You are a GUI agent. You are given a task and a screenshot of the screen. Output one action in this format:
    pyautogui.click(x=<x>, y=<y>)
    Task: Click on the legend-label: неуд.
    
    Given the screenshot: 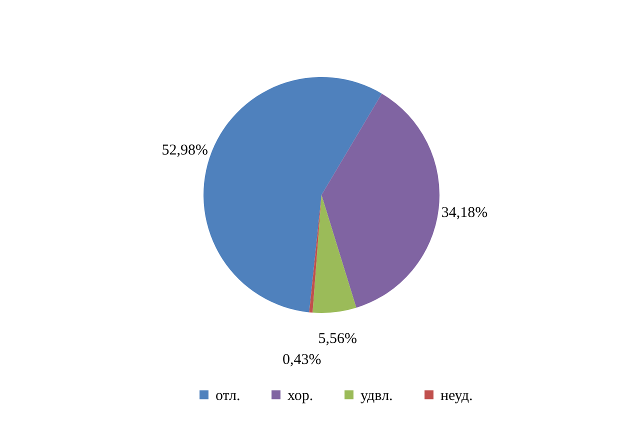 What is the action you would take?
    pyautogui.click(x=456, y=396)
    